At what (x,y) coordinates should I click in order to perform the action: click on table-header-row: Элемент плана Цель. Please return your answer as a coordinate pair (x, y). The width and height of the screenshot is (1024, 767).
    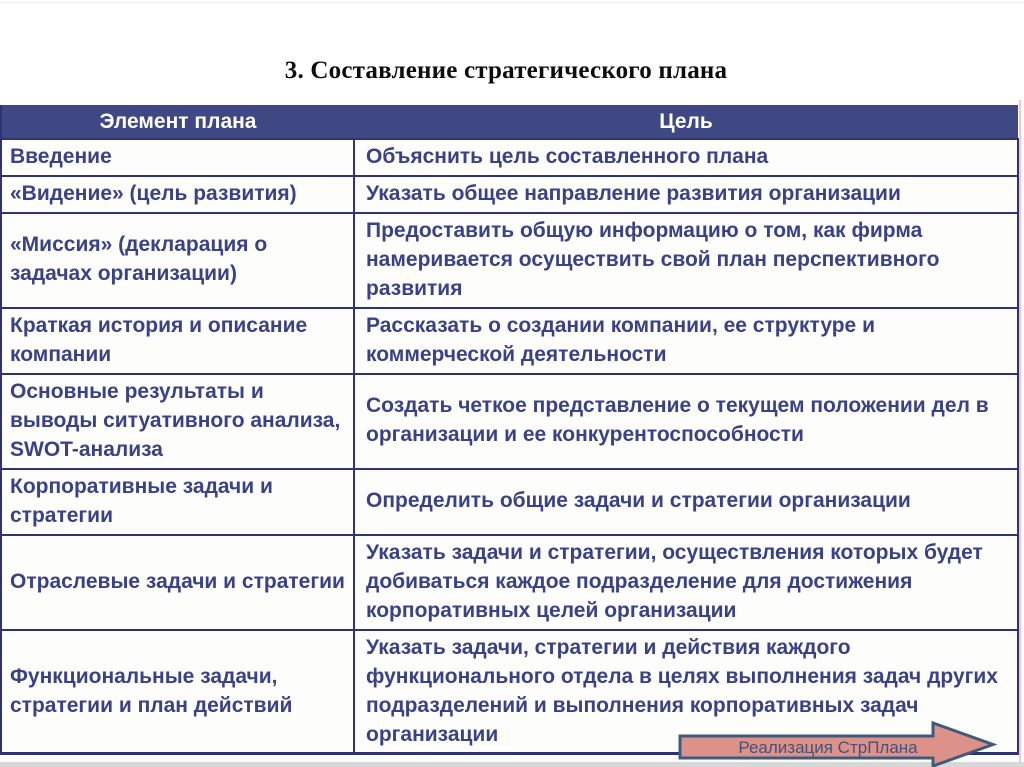
    Looking at the image, I should click on (509, 122).